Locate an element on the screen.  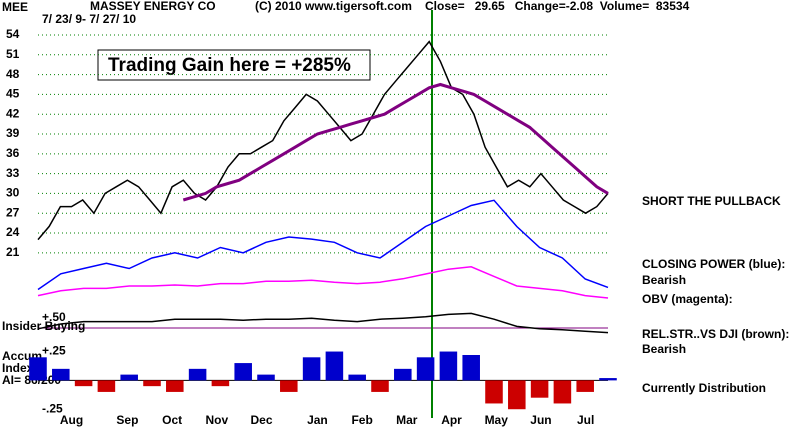
annotation: Insider Buying is located at coordinates (43, 326).